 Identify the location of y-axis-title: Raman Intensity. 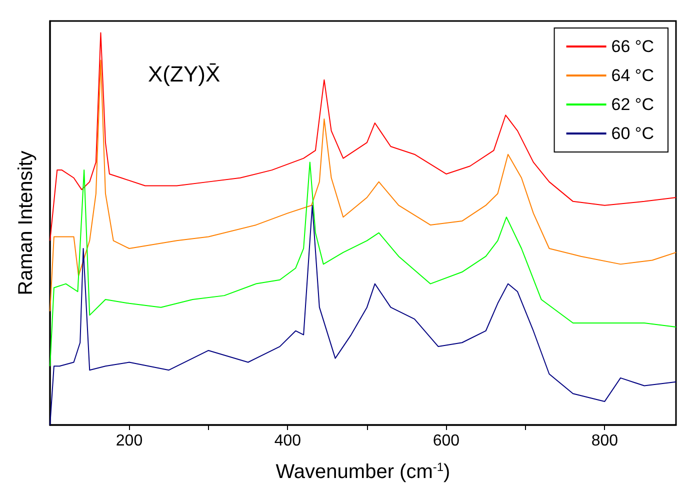
(26, 223).